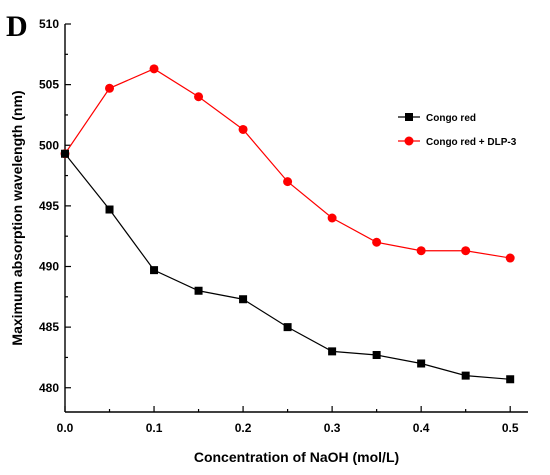 Image resolution: width=550 pixels, height=475 pixels. I want to click on y-tick-label: 490, so click(49, 267).